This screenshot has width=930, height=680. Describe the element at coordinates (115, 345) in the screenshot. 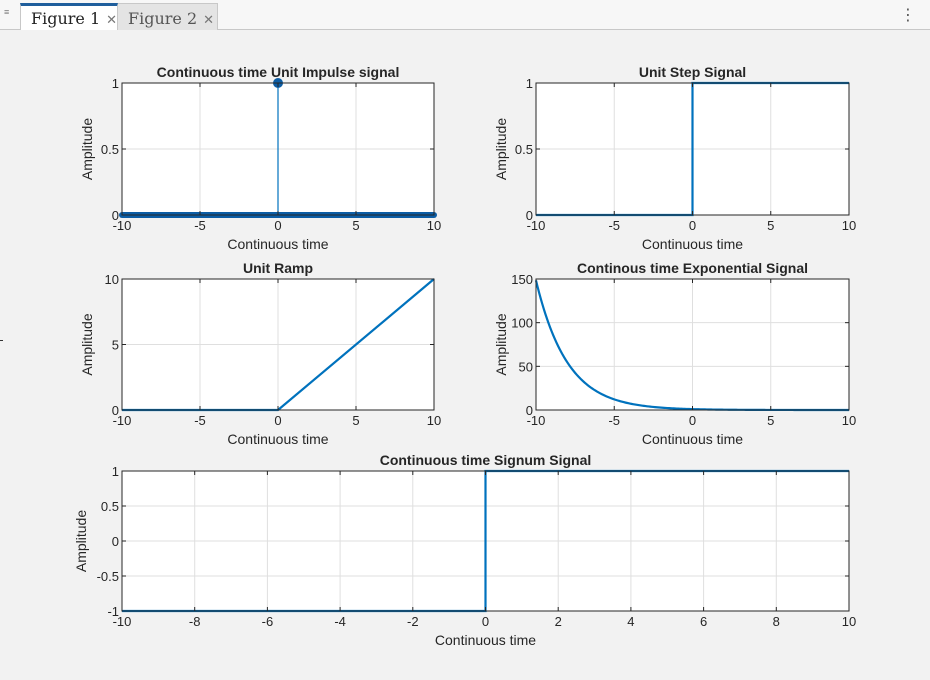

I see `y-tick-label: 5` at that location.